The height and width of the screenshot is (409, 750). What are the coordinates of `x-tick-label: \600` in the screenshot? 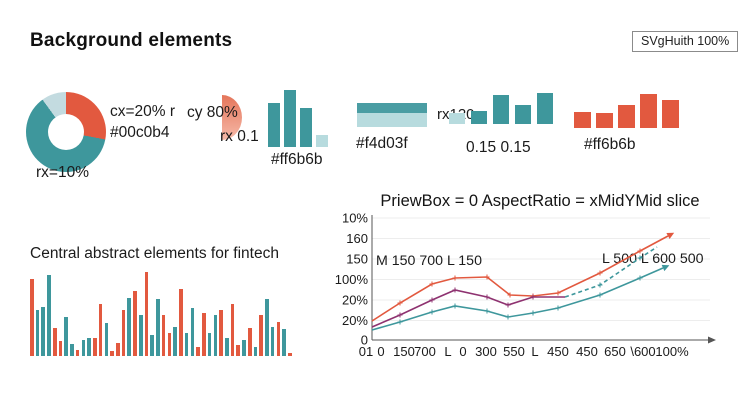 It's located at (642, 351).